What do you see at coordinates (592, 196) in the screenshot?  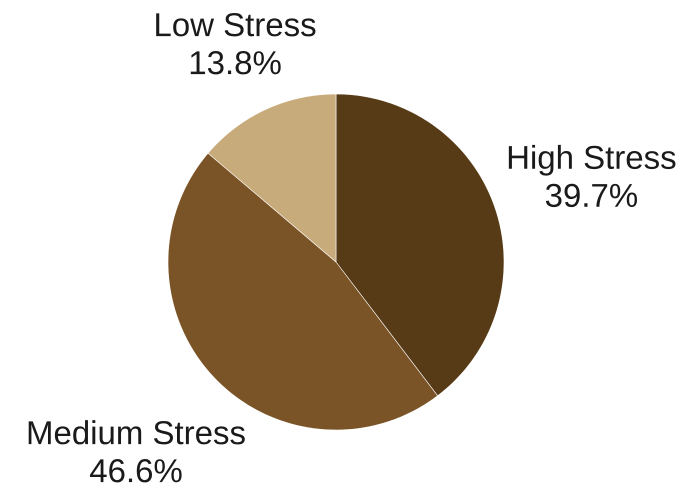 I see `data-label: 39.7%` at bounding box center [592, 196].